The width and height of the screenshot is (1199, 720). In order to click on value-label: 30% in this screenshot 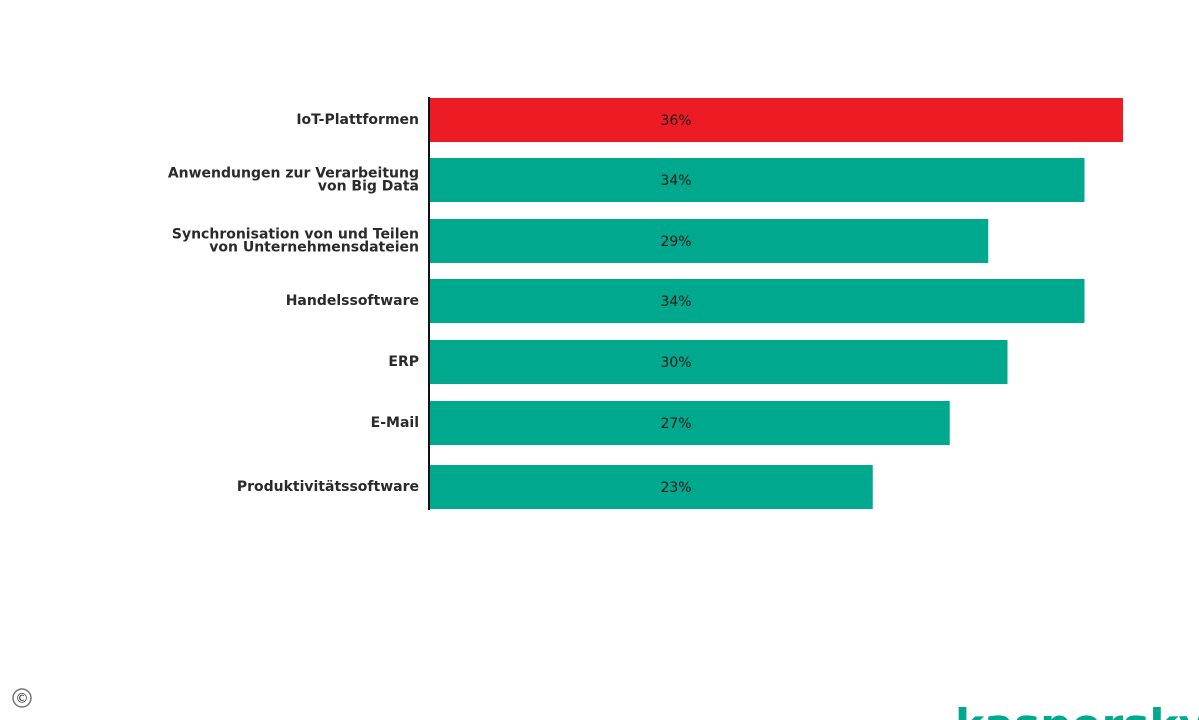, I will do `click(675, 363)`.